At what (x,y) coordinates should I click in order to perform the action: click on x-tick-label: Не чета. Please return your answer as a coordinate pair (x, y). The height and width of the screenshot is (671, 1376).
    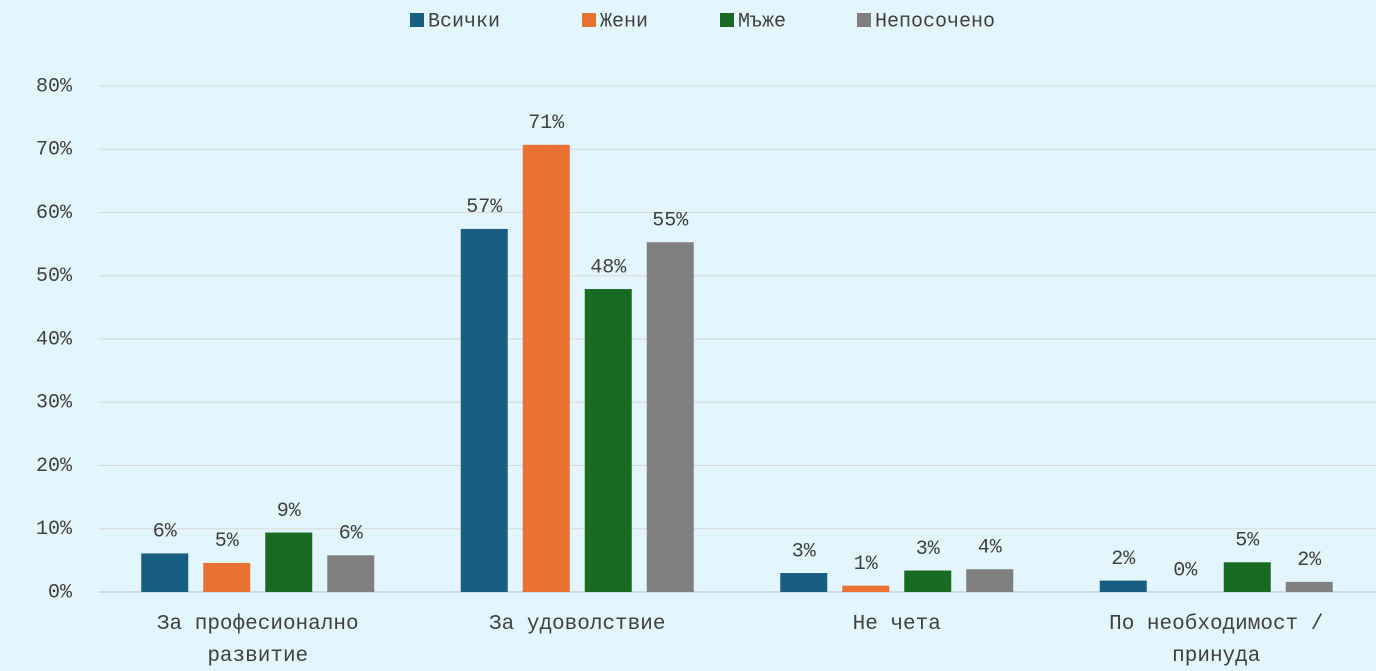
    Looking at the image, I should click on (896, 624).